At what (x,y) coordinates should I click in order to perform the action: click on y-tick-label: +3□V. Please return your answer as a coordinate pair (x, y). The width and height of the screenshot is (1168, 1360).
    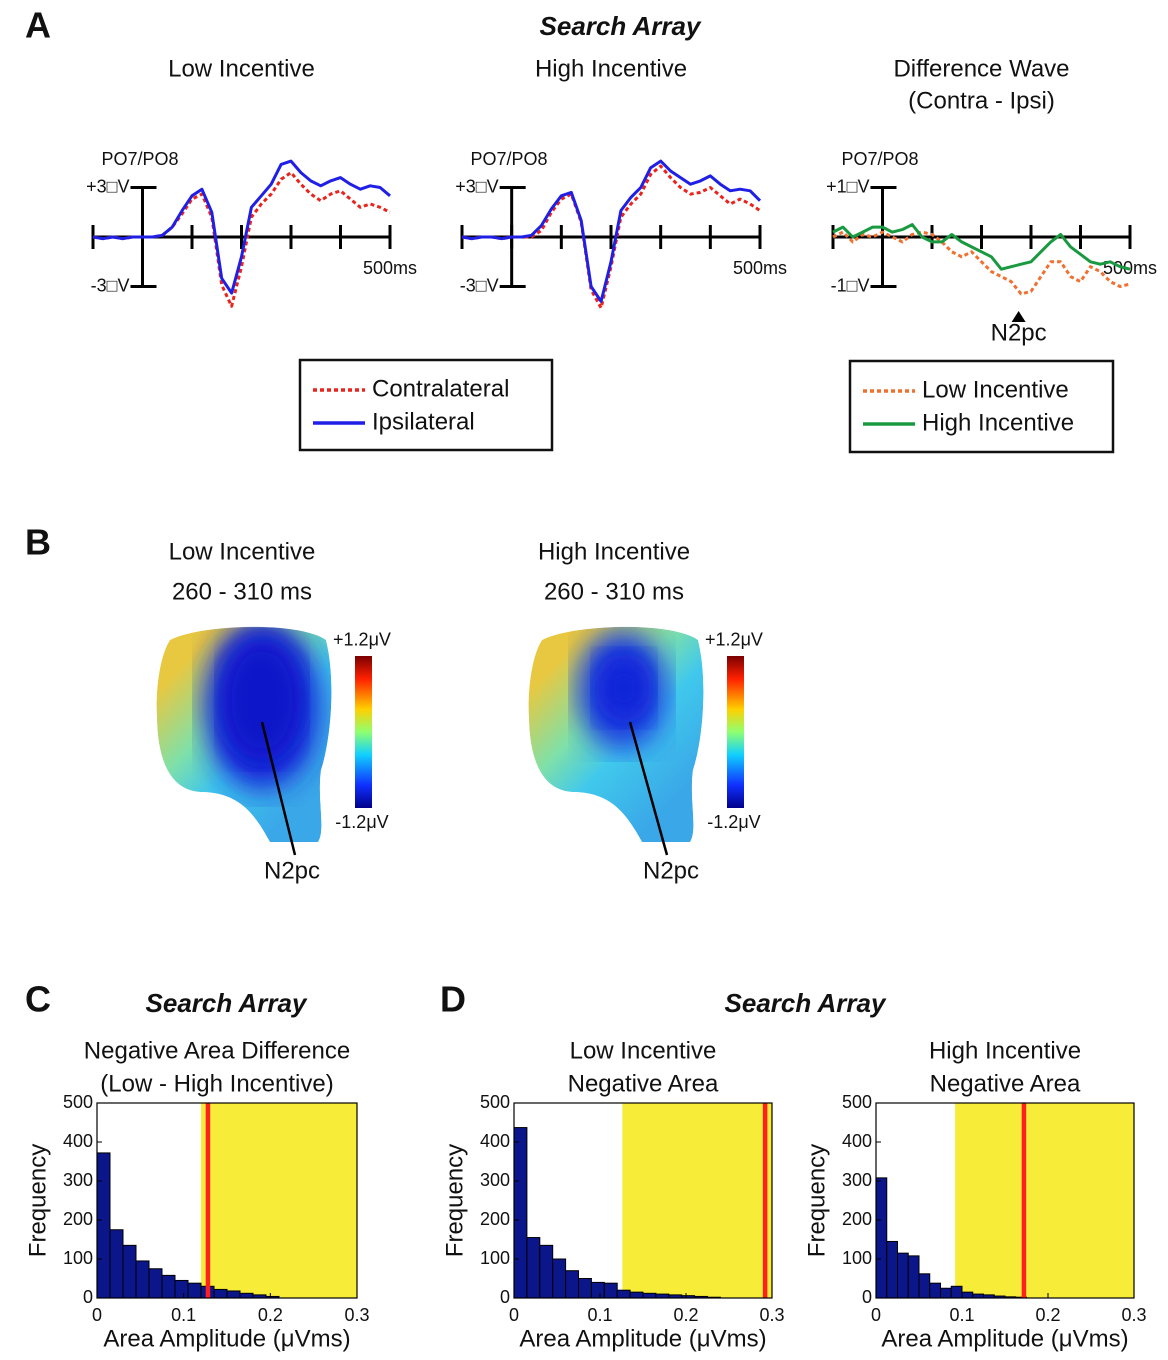
    Looking at the image, I should click on (107, 186).